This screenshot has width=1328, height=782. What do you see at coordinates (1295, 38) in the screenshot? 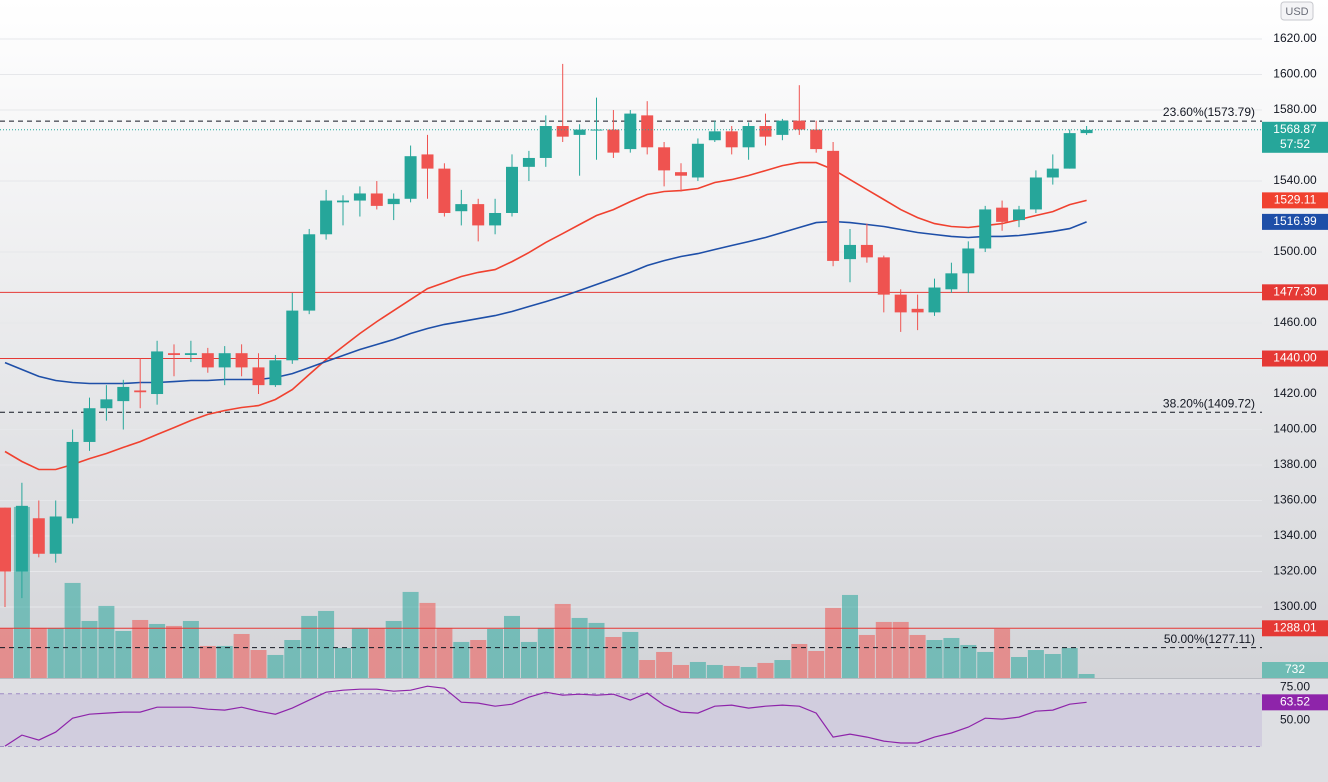
I see `y-tick-label: 1620.00` at bounding box center [1295, 38].